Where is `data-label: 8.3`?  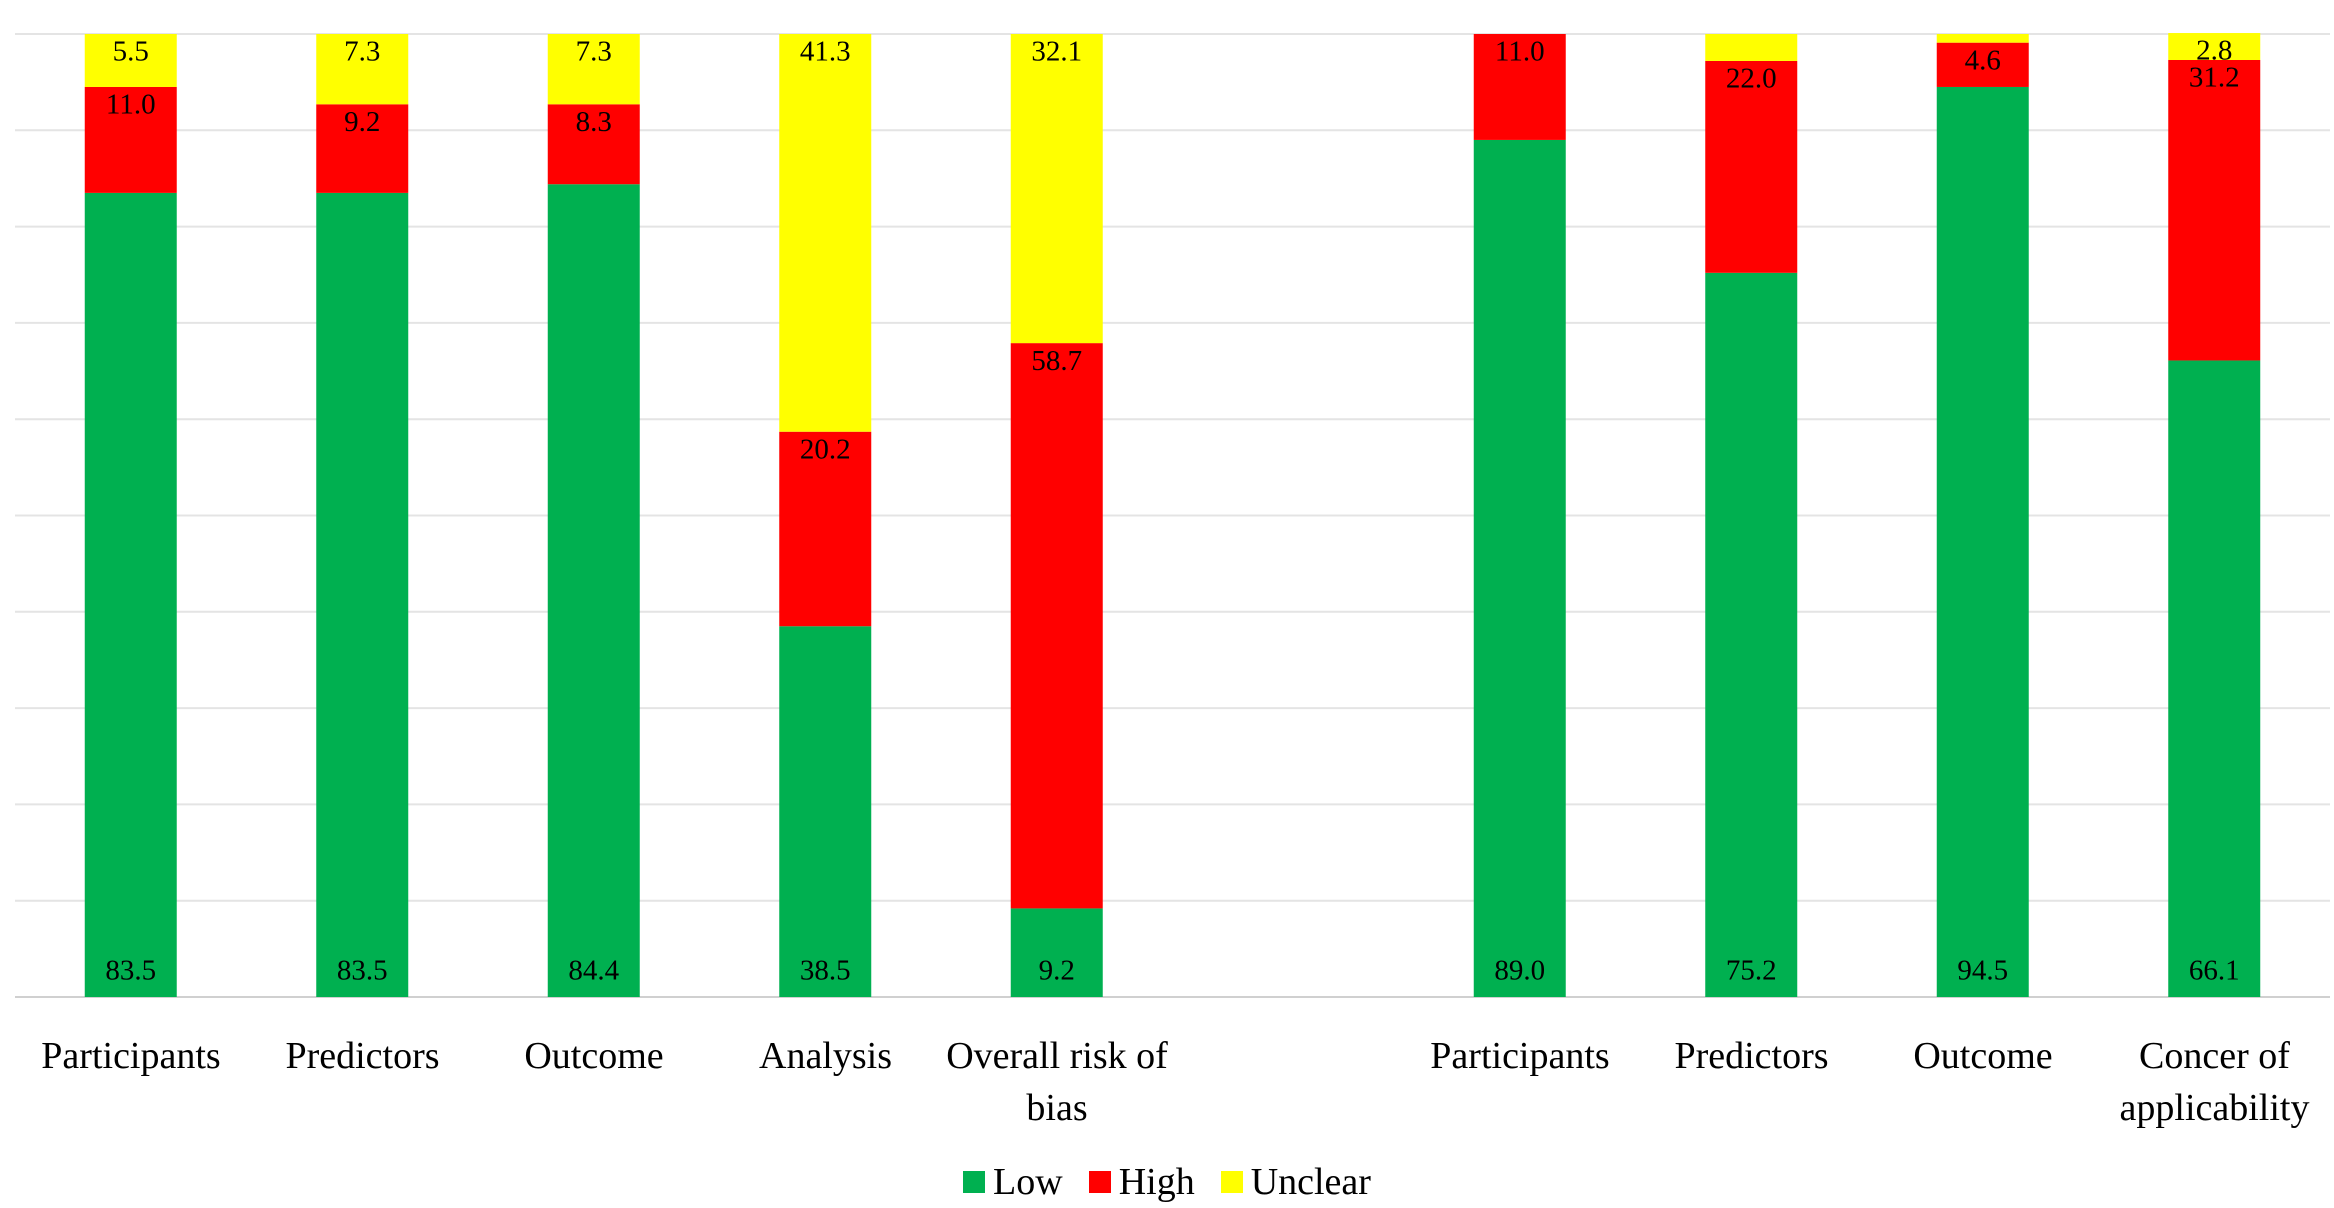 data-label: 8.3 is located at coordinates (594, 122).